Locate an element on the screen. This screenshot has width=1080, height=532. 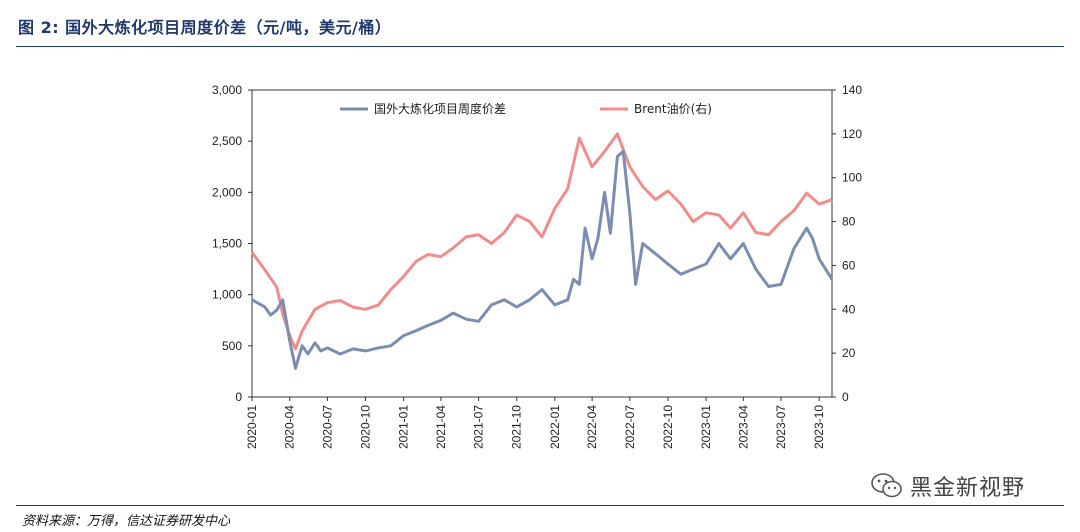
y-right-tick-label: 0 is located at coordinates (845, 397).